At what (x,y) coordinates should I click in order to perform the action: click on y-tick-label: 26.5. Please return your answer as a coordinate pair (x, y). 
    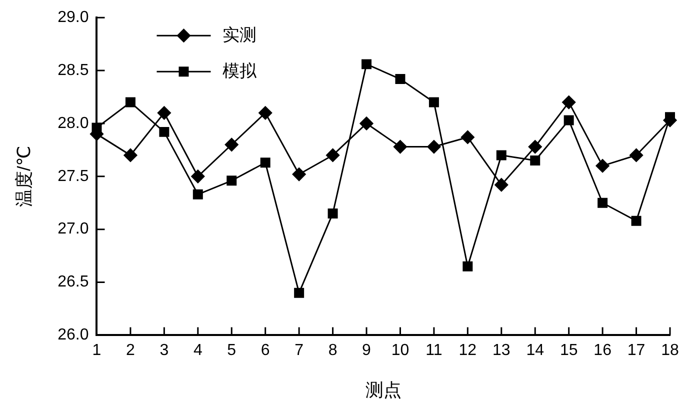
    Looking at the image, I should click on (73, 282).